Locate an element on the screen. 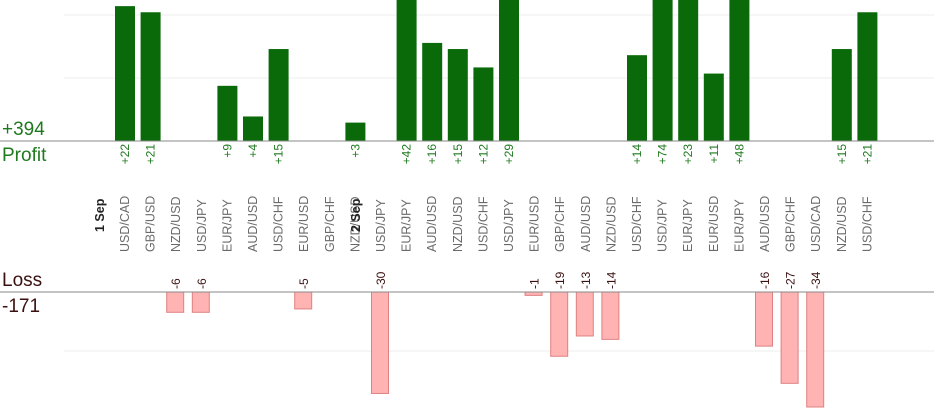  profit-value-label: +74 is located at coordinates (663, 154).